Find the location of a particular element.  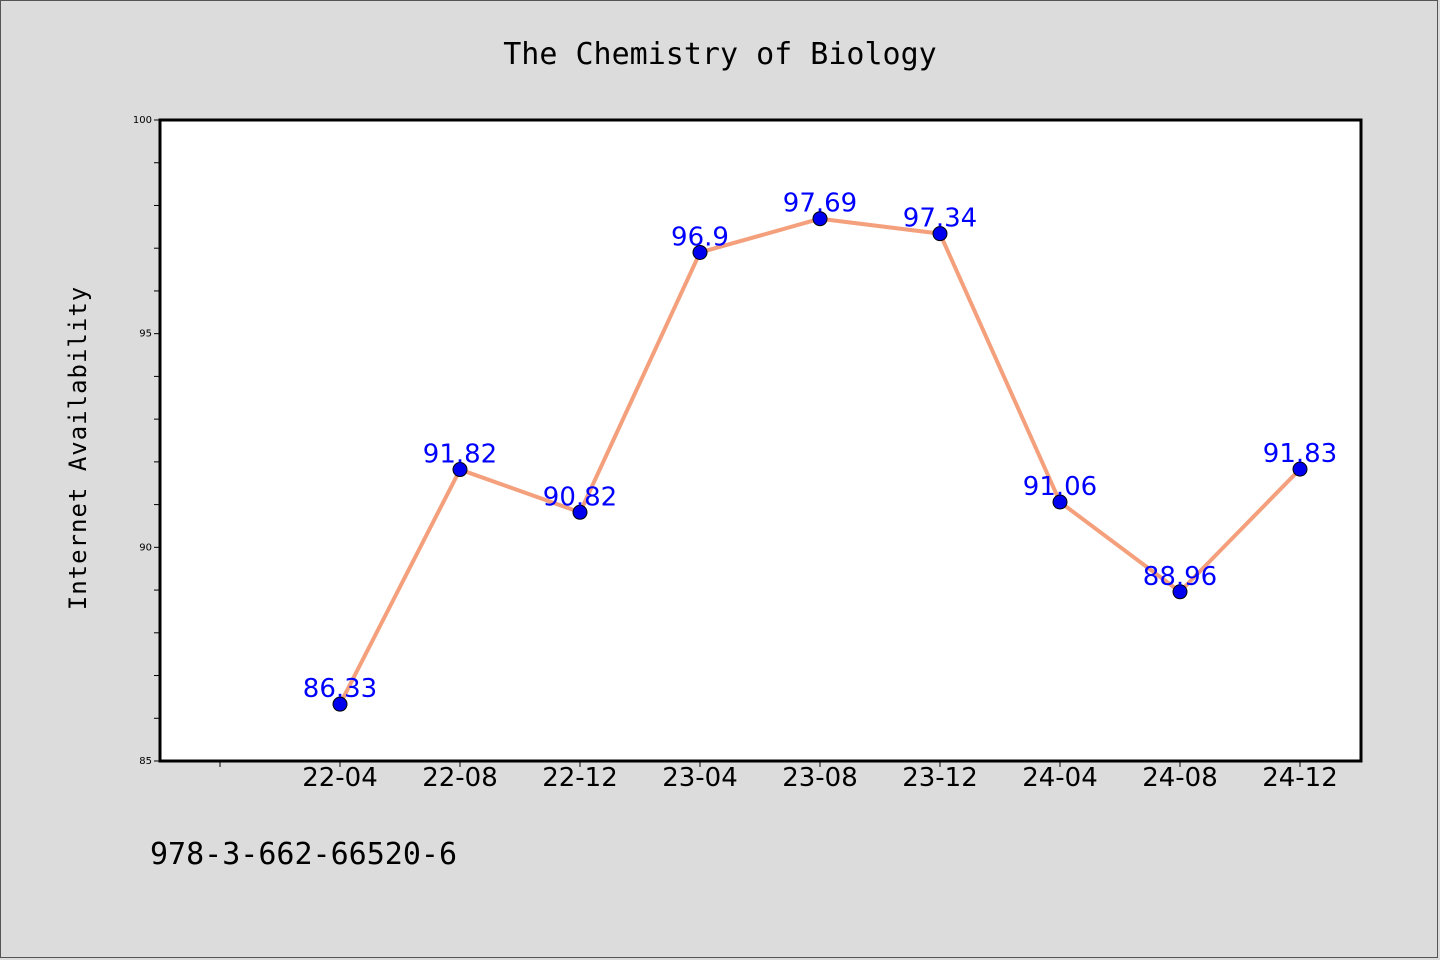

x-tick-label: 23-12 is located at coordinates (940, 778).